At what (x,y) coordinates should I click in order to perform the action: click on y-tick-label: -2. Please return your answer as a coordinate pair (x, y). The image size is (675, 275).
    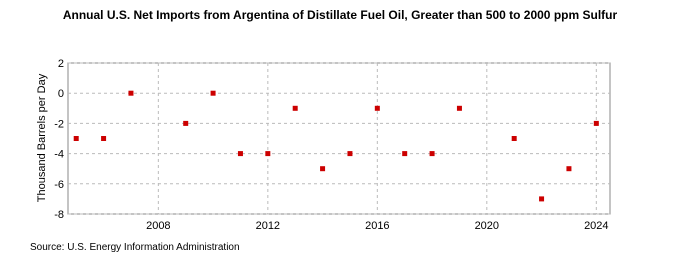
    Looking at the image, I should click on (59, 124).